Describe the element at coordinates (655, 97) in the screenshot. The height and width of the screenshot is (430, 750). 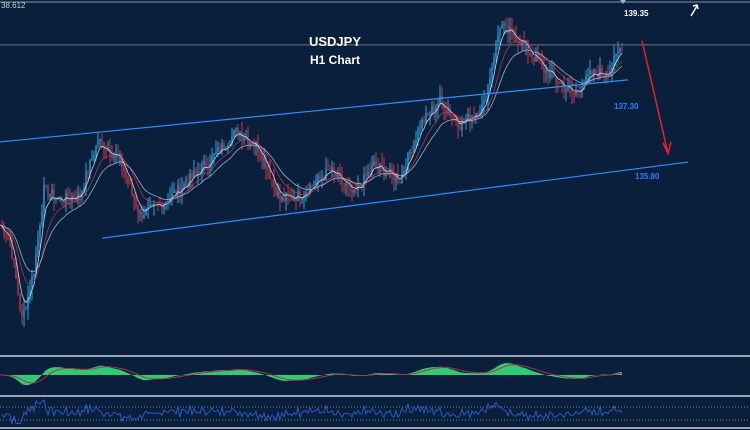
I see `forecast-arrow-down-icon` at that location.